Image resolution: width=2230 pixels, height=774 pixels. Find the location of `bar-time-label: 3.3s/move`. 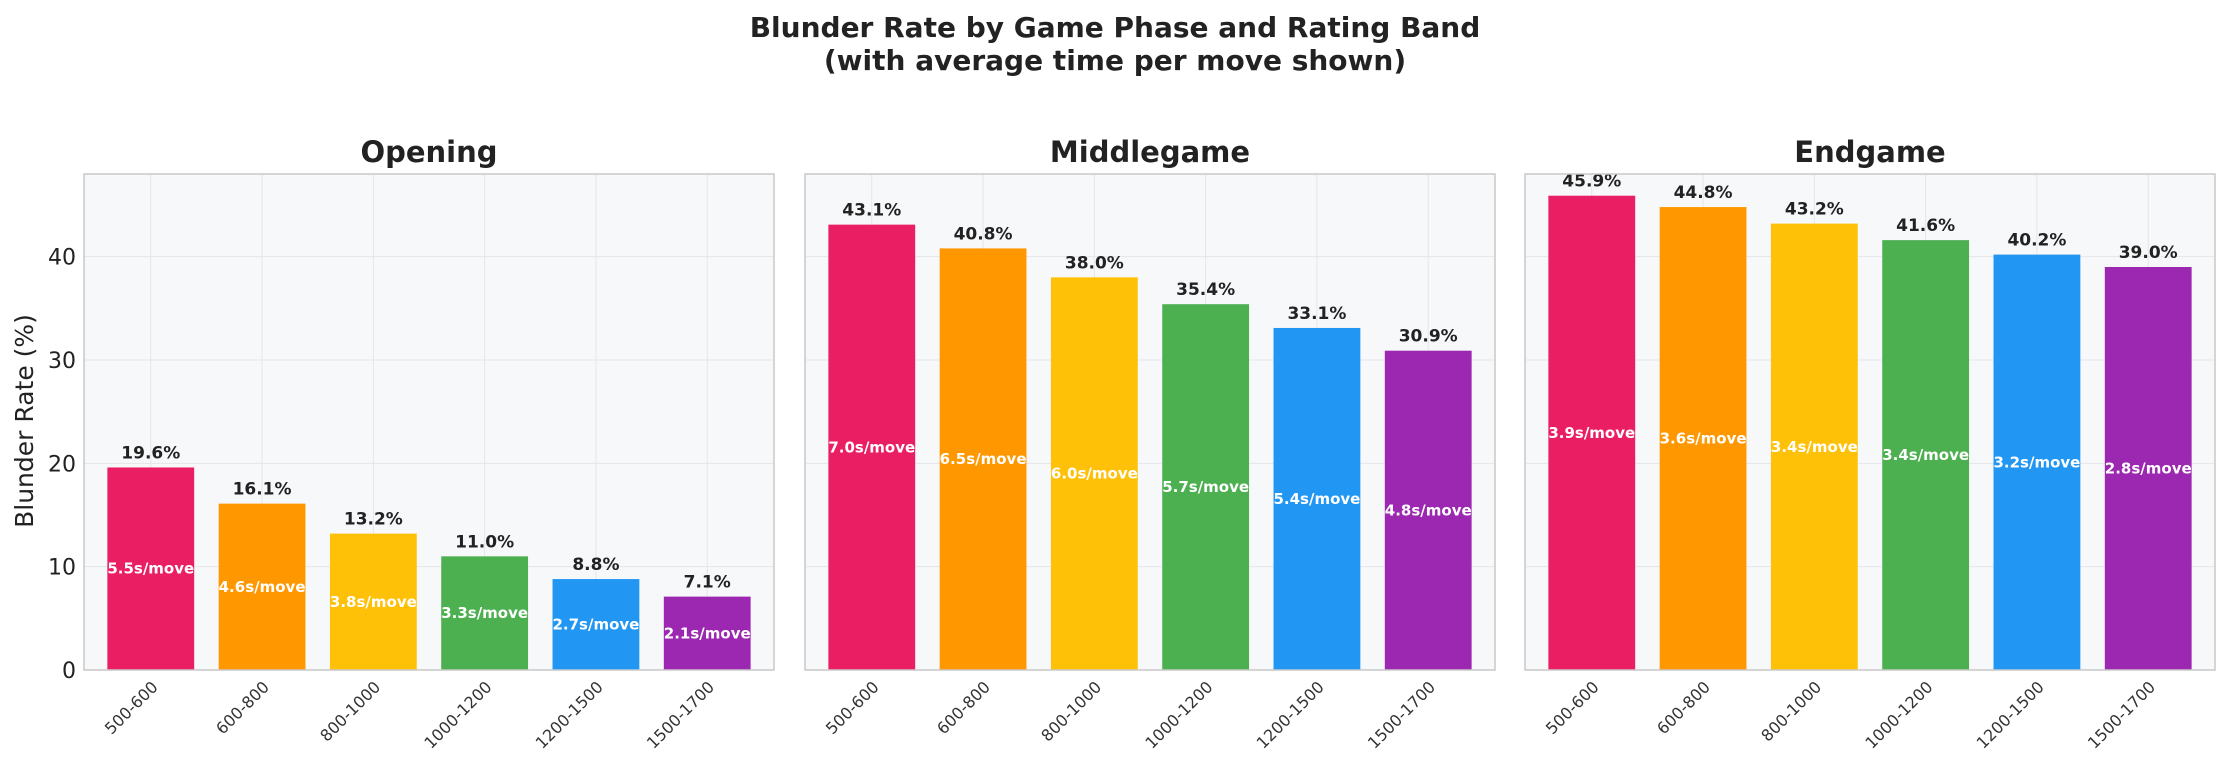

bar-time-label: 3.3s/move is located at coordinates (484, 613).